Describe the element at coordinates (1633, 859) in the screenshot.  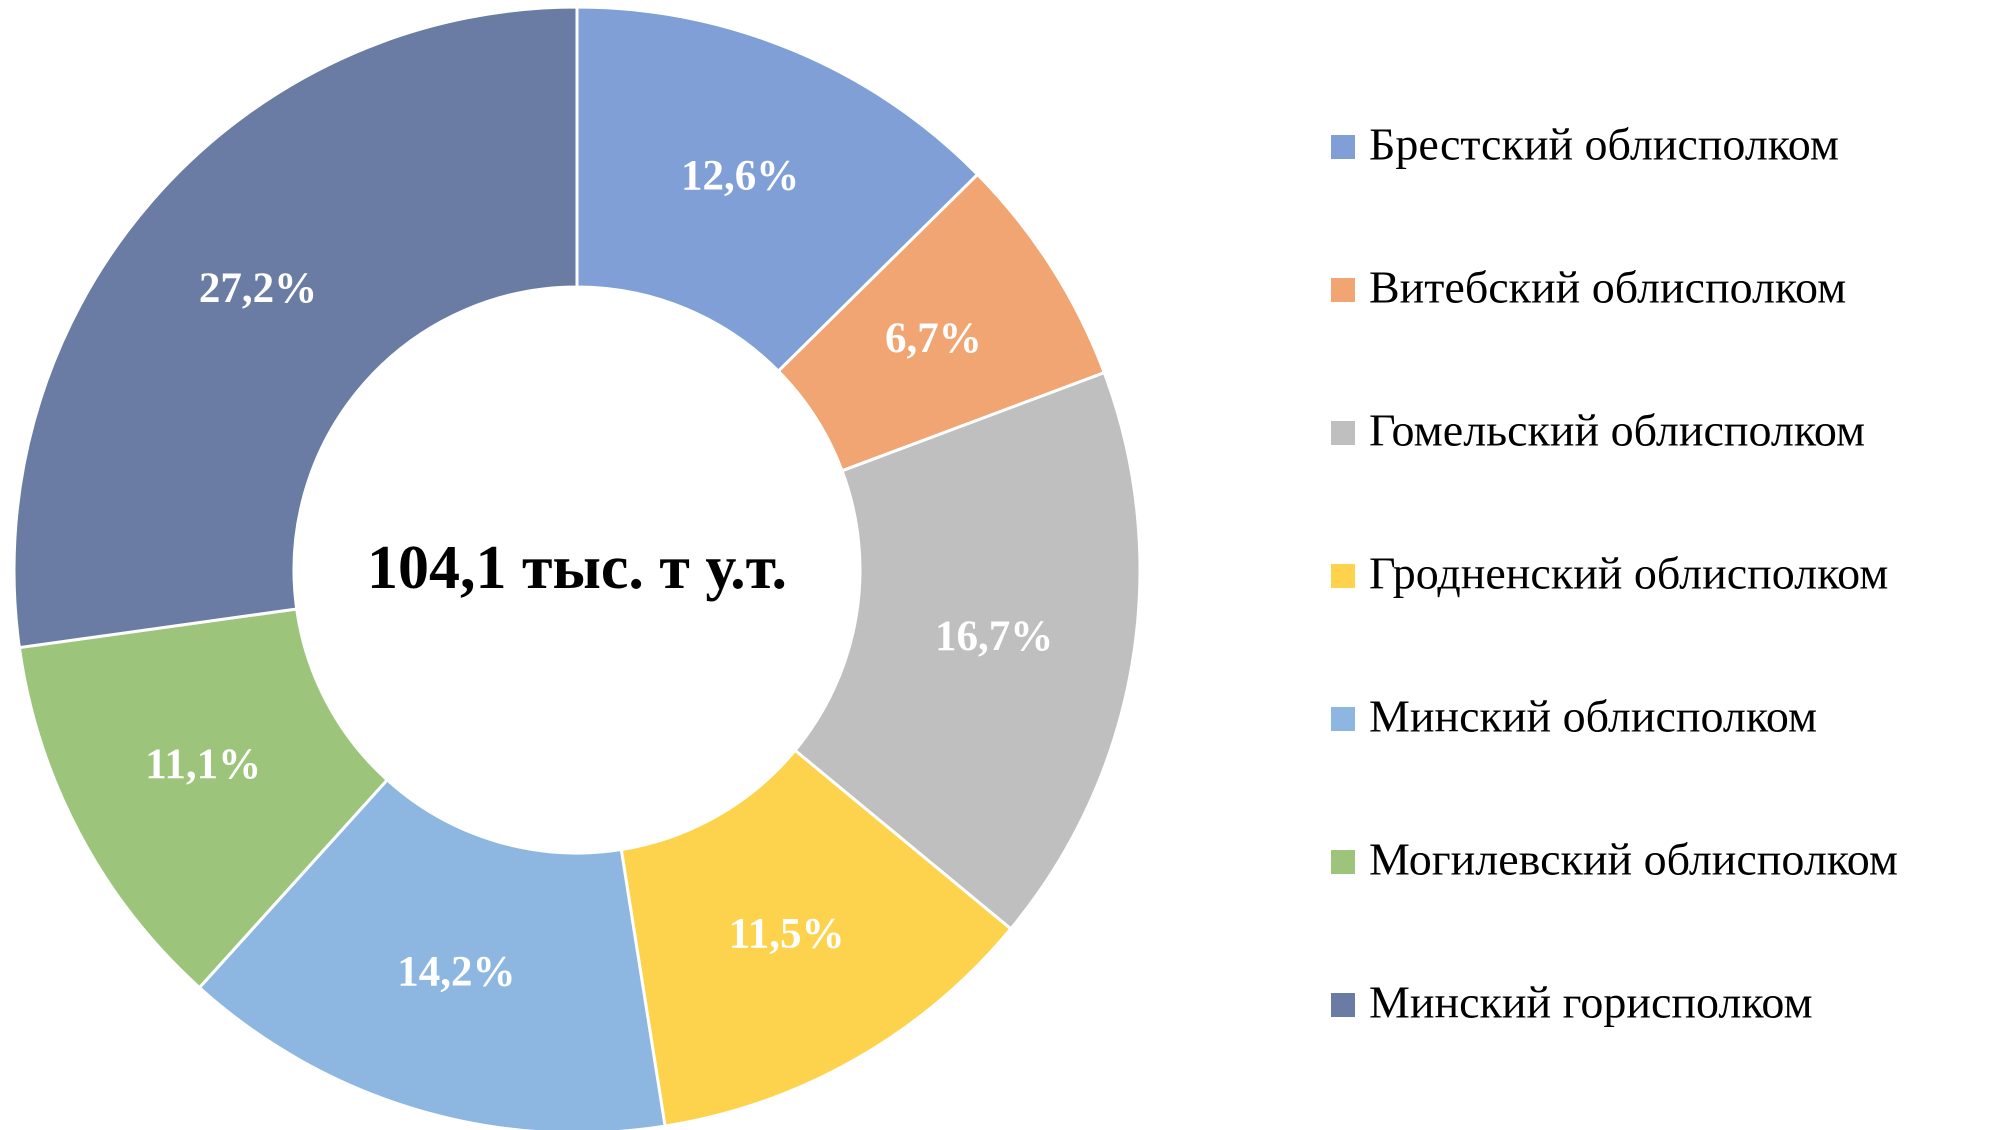
I see `legend-label: Могилевский облисполком` at that location.